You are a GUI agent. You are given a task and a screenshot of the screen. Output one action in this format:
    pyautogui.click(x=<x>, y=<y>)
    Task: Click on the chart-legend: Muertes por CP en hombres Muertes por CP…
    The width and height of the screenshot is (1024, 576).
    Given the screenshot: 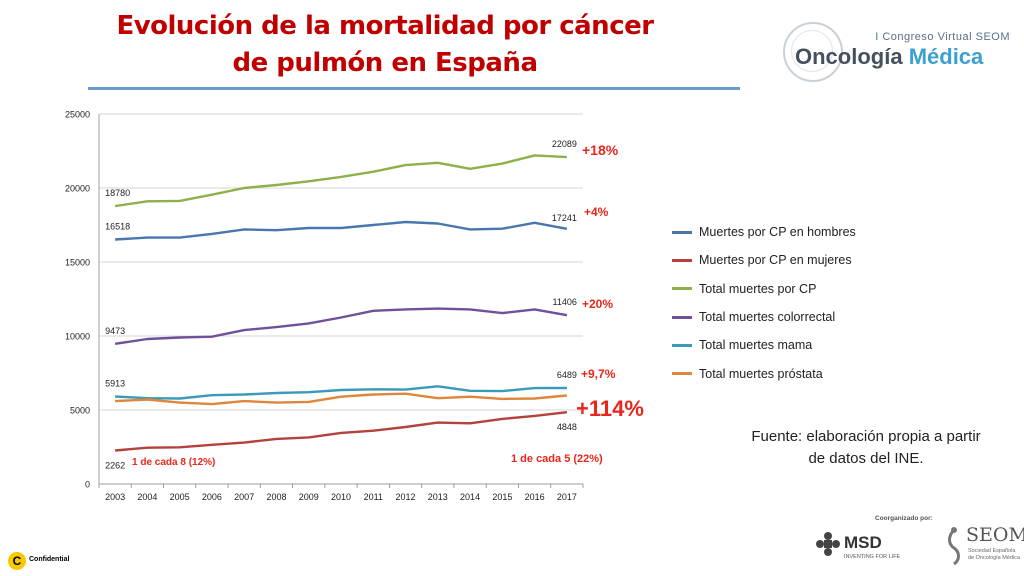 What is the action you would take?
    pyautogui.click(x=764, y=303)
    